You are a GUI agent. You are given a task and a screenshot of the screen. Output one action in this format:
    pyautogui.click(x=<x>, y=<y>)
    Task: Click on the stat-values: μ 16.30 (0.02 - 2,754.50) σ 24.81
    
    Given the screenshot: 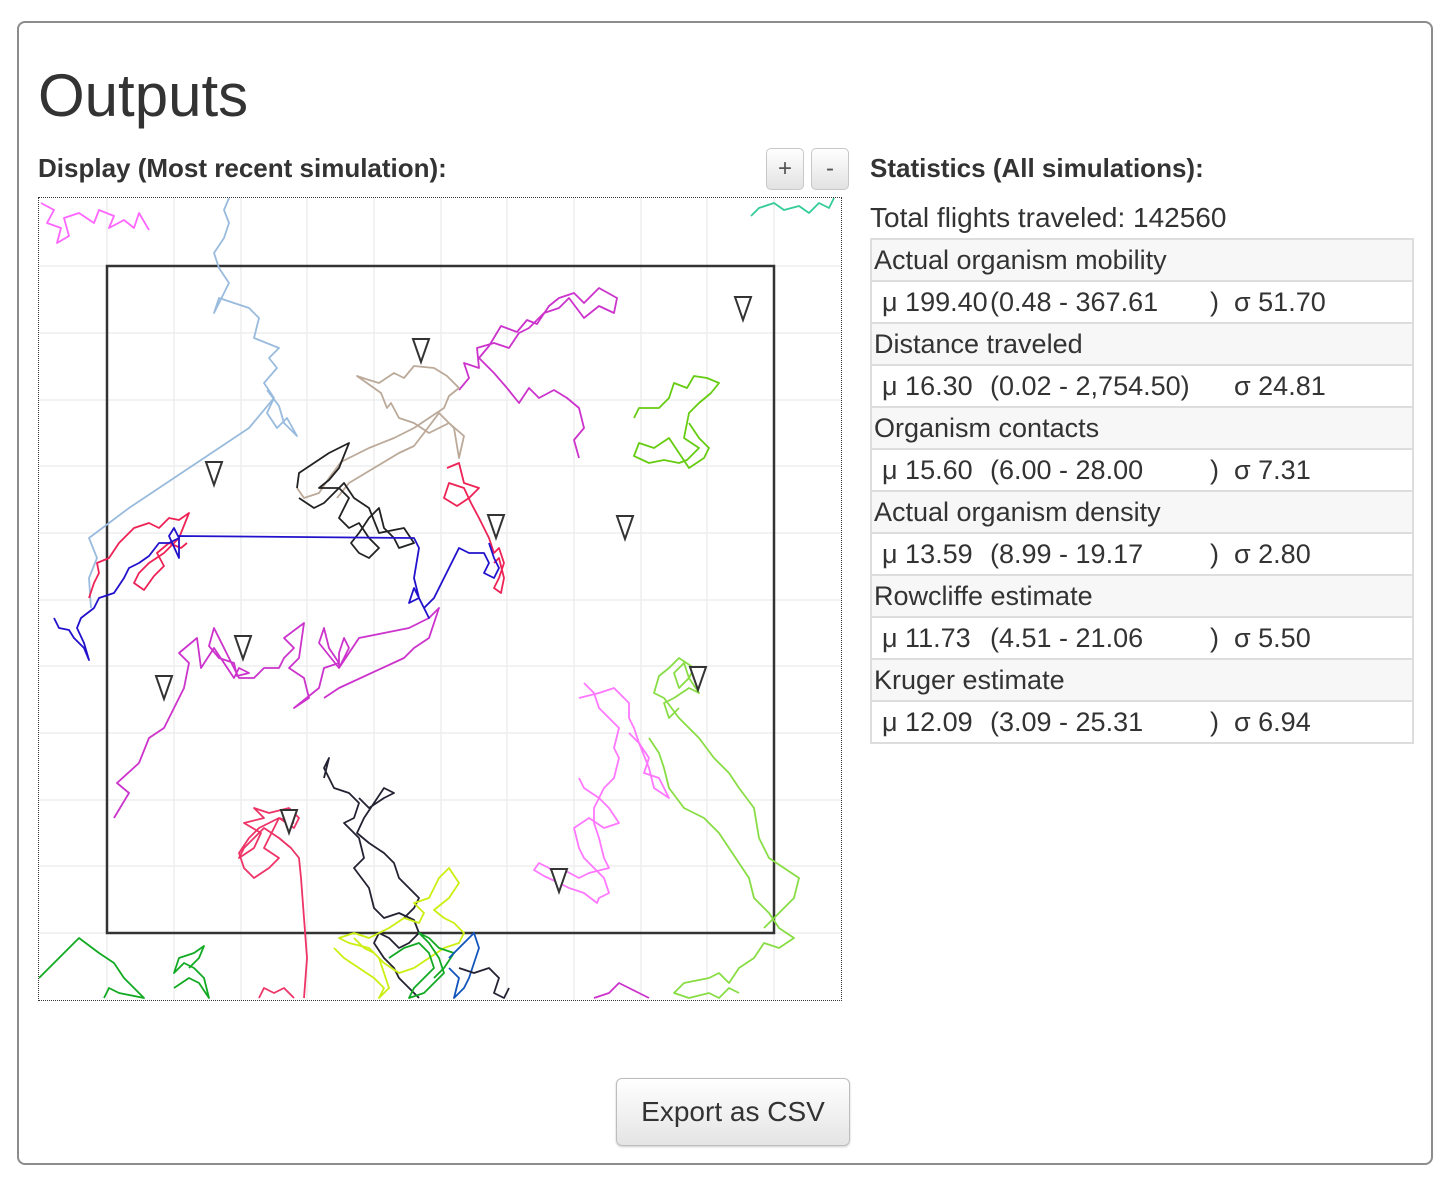 What is the action you would take?
    pyautogui.click(x=1142, y=386)
    